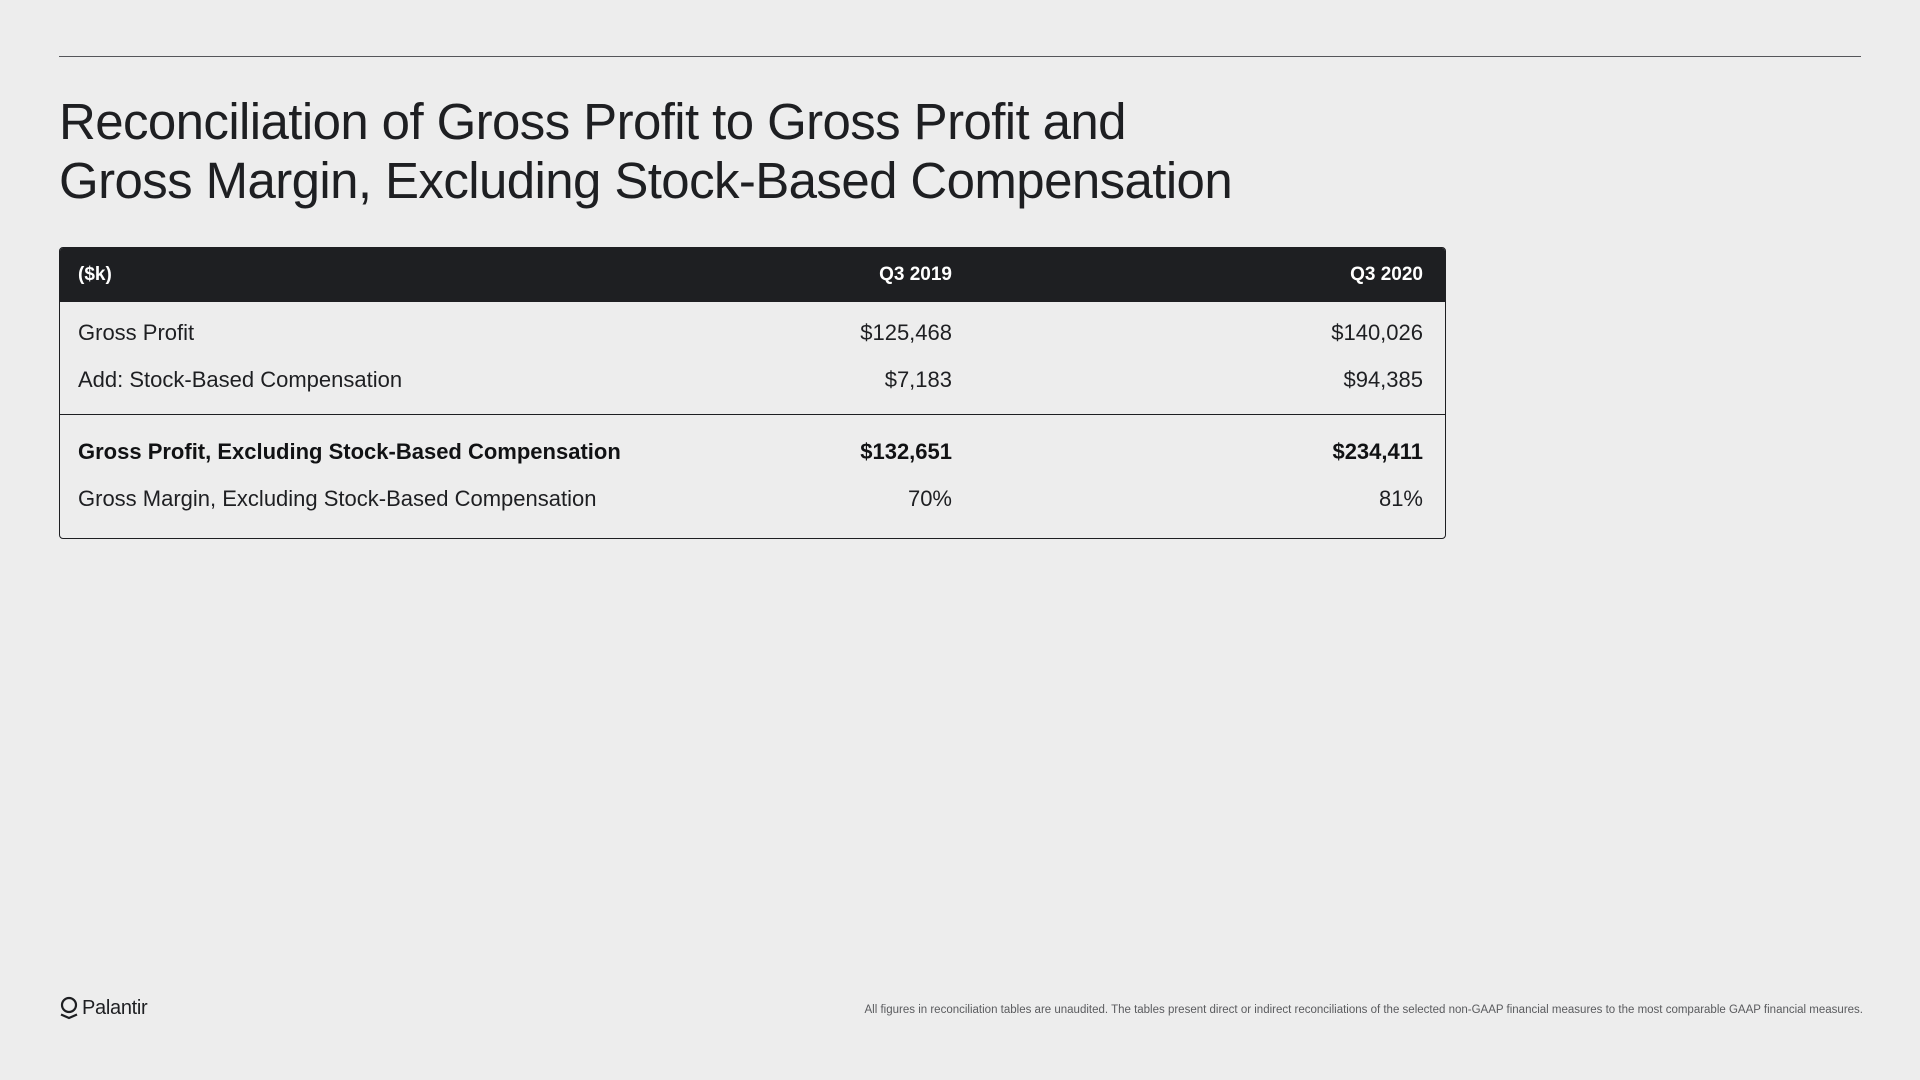 This screenshot has width=1920, height=1080. I want to click on row-label: Gross Profit, so click(136, 332).